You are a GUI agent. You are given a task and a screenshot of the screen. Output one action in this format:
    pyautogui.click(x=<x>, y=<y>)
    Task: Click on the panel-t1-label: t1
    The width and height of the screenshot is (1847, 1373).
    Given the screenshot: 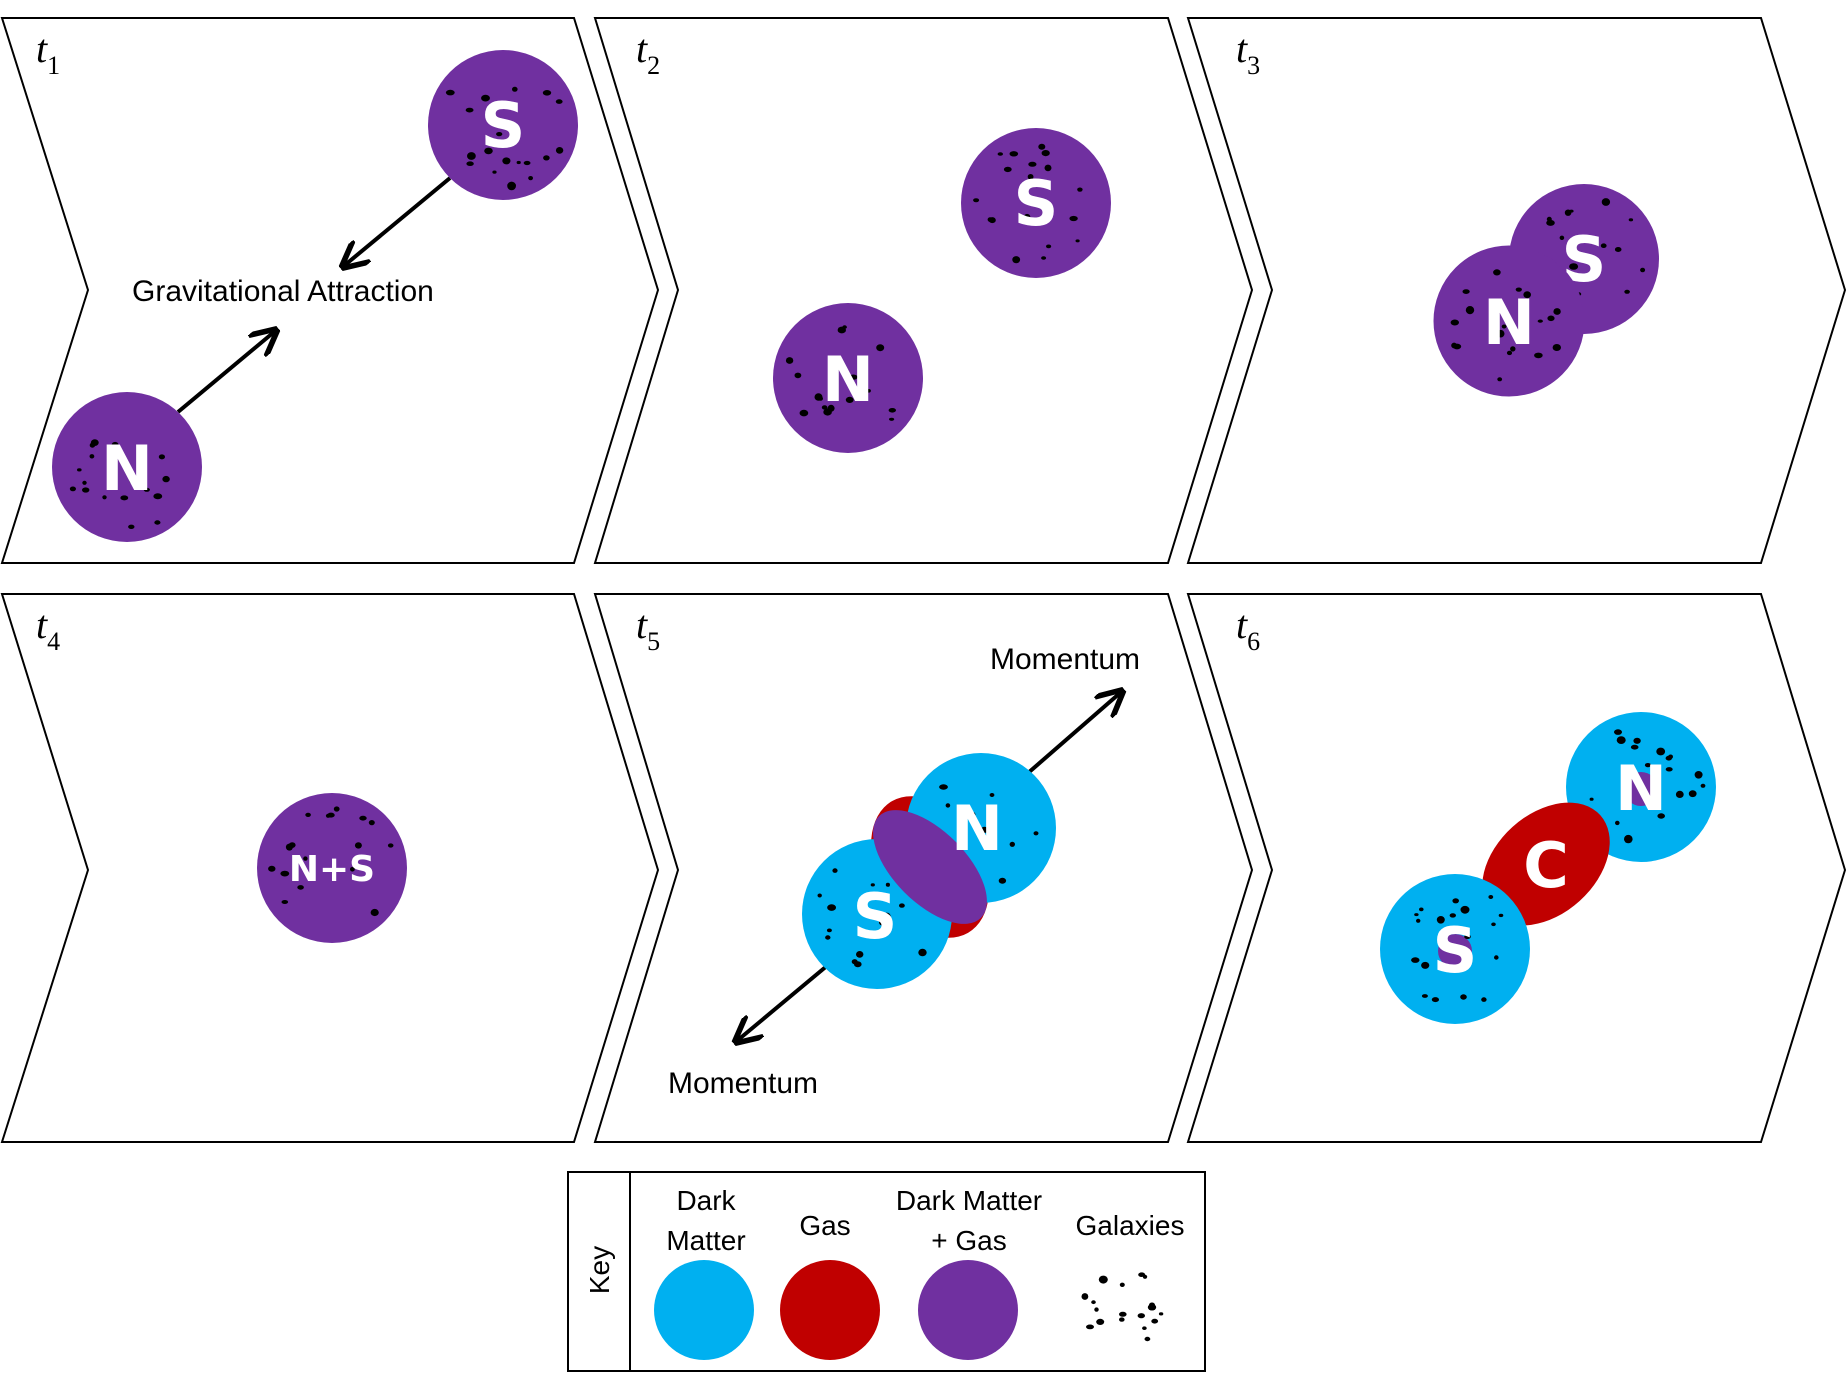 What is the action you would take?
    pyautogui.click(x=48, y=53)
    